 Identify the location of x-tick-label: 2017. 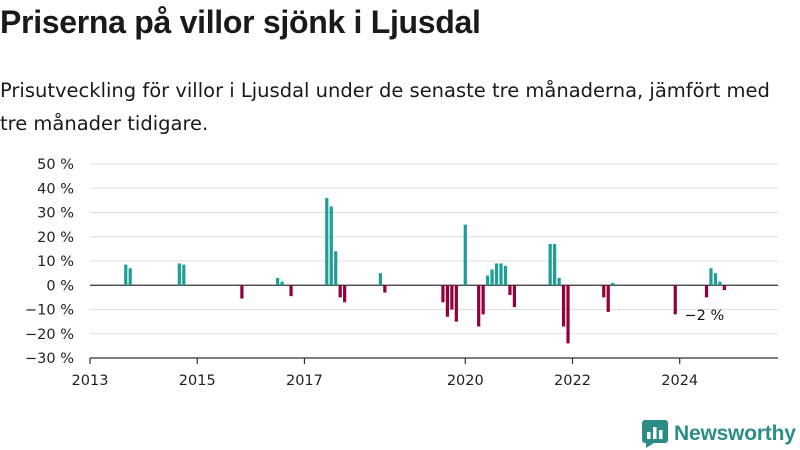
(304, 381).